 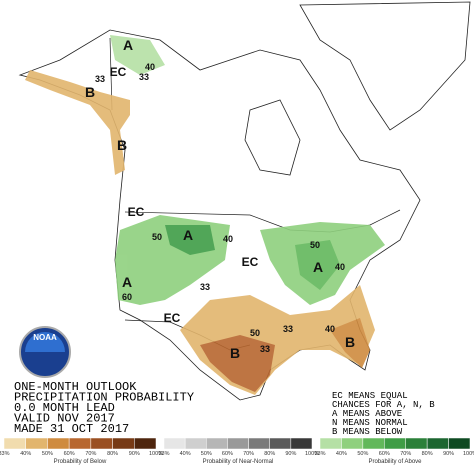 I want to click on outlook-line: MADE 31 OCT 2017, so click(x=71, y=429).